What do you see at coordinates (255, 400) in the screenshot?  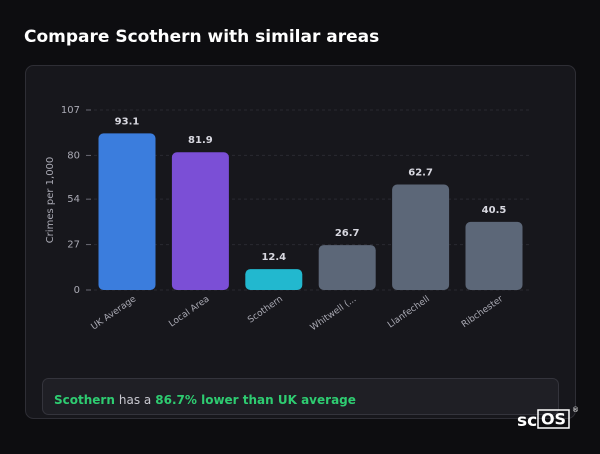 I see `summary-highlight: 86.7% lower than UK average` at bounding box center [255, 400].